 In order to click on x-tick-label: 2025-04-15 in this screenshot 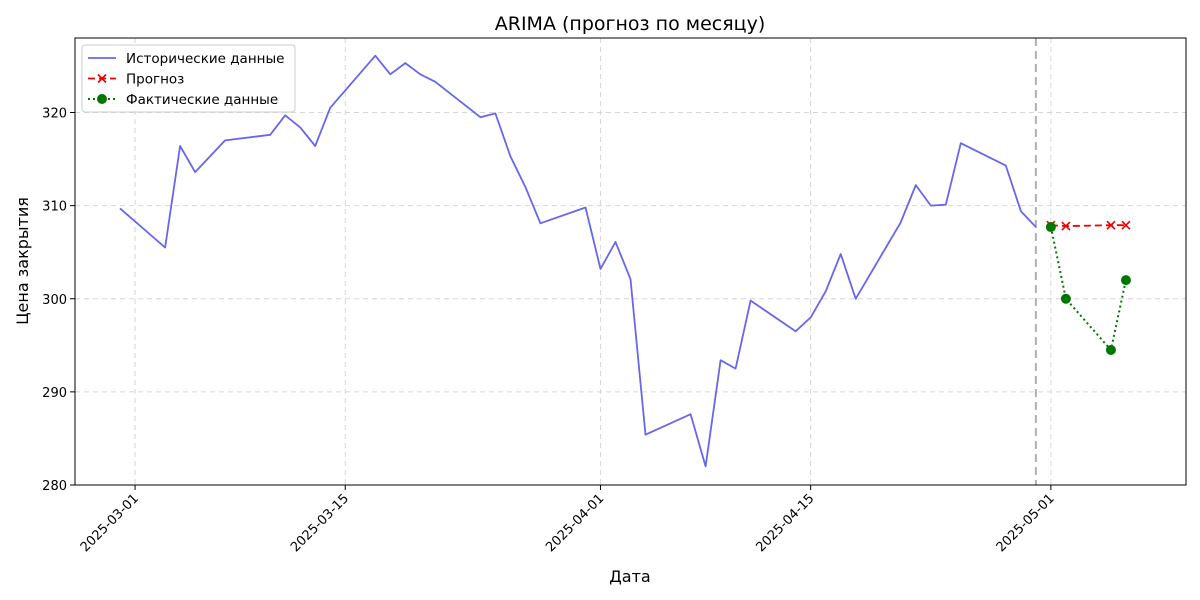, I will do `click(785, 523)`.